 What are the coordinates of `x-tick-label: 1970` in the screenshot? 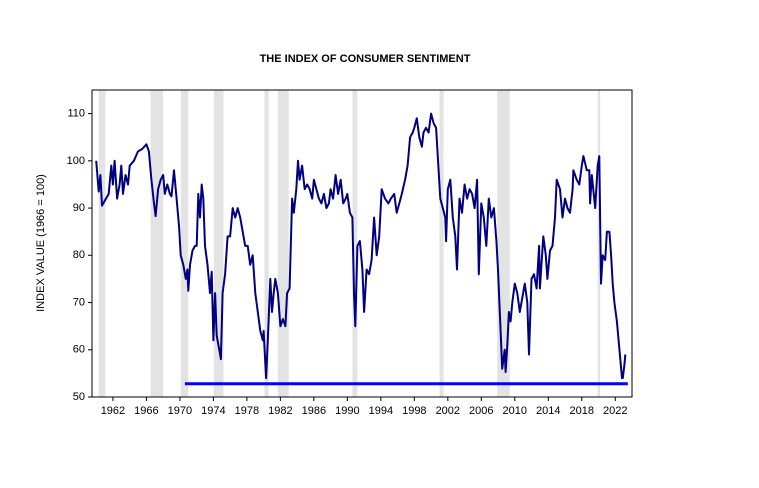 It's located at (180, 411).